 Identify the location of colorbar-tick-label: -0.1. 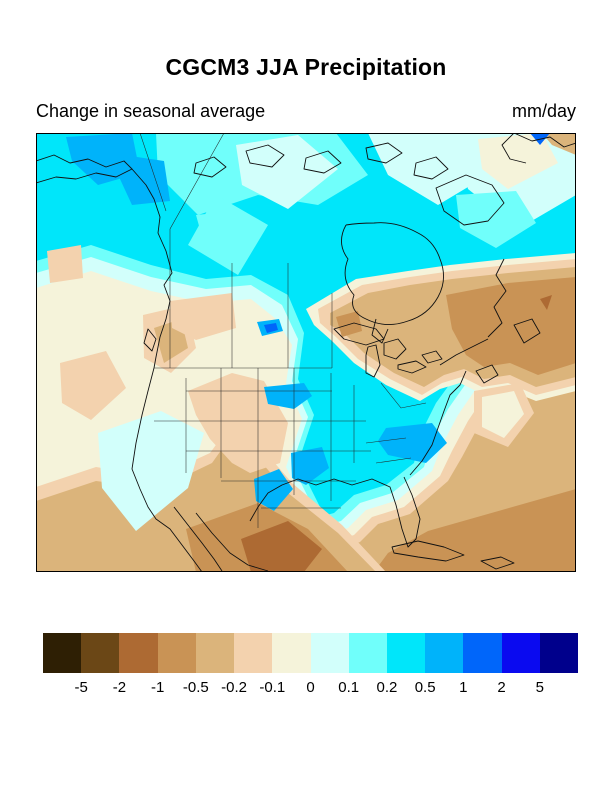
(272, 687).